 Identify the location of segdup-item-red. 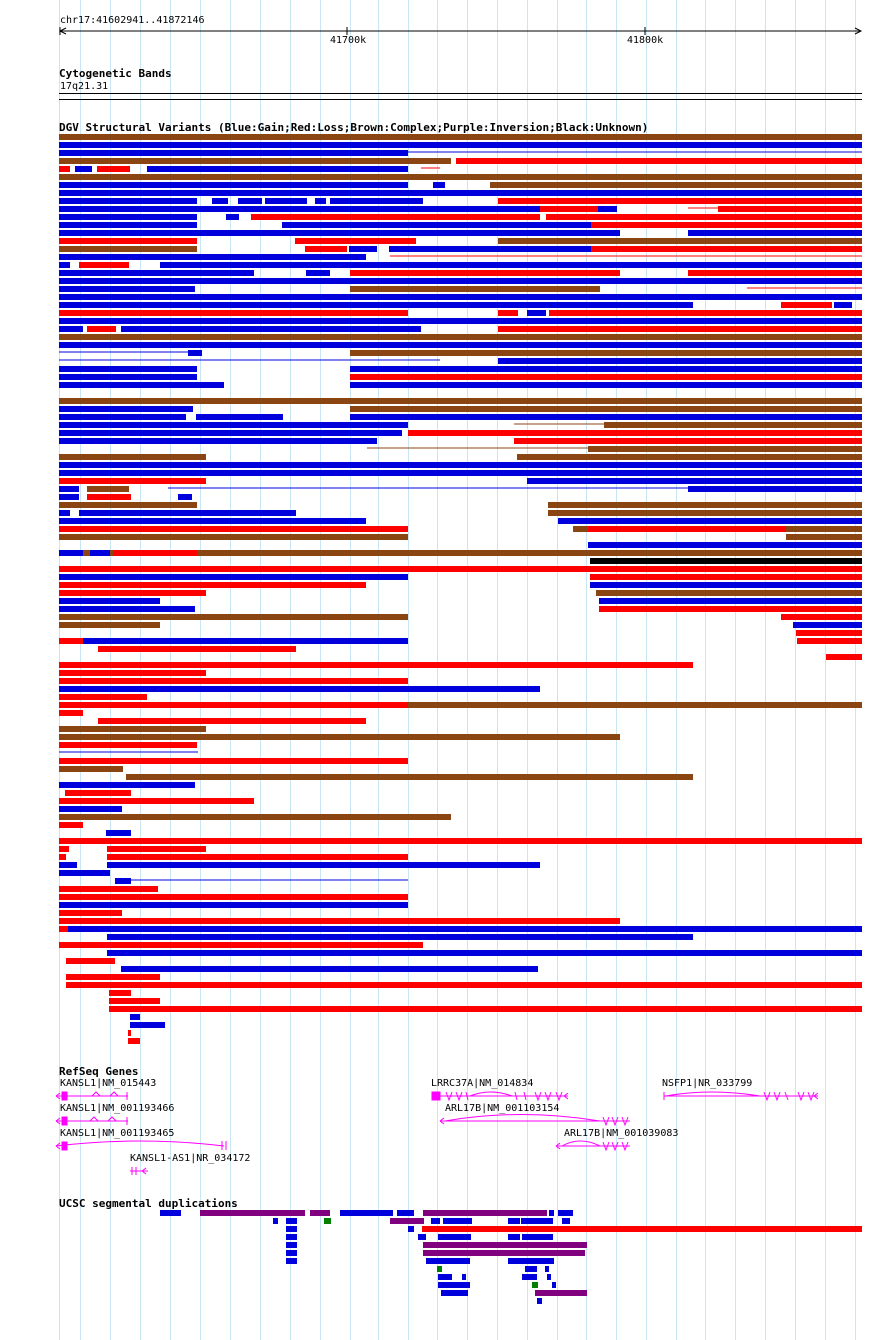
(642, 1229).